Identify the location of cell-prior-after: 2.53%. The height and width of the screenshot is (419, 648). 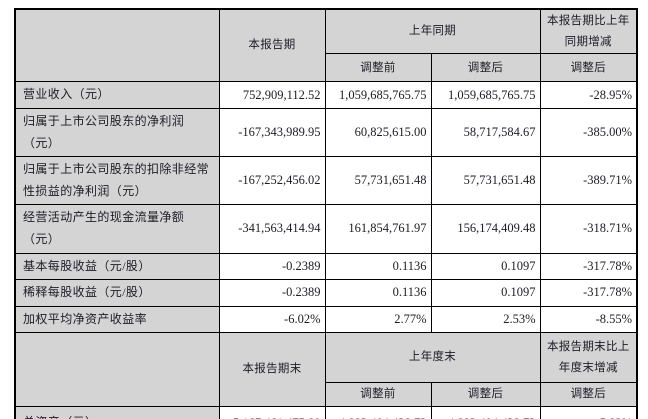
(485, 319).